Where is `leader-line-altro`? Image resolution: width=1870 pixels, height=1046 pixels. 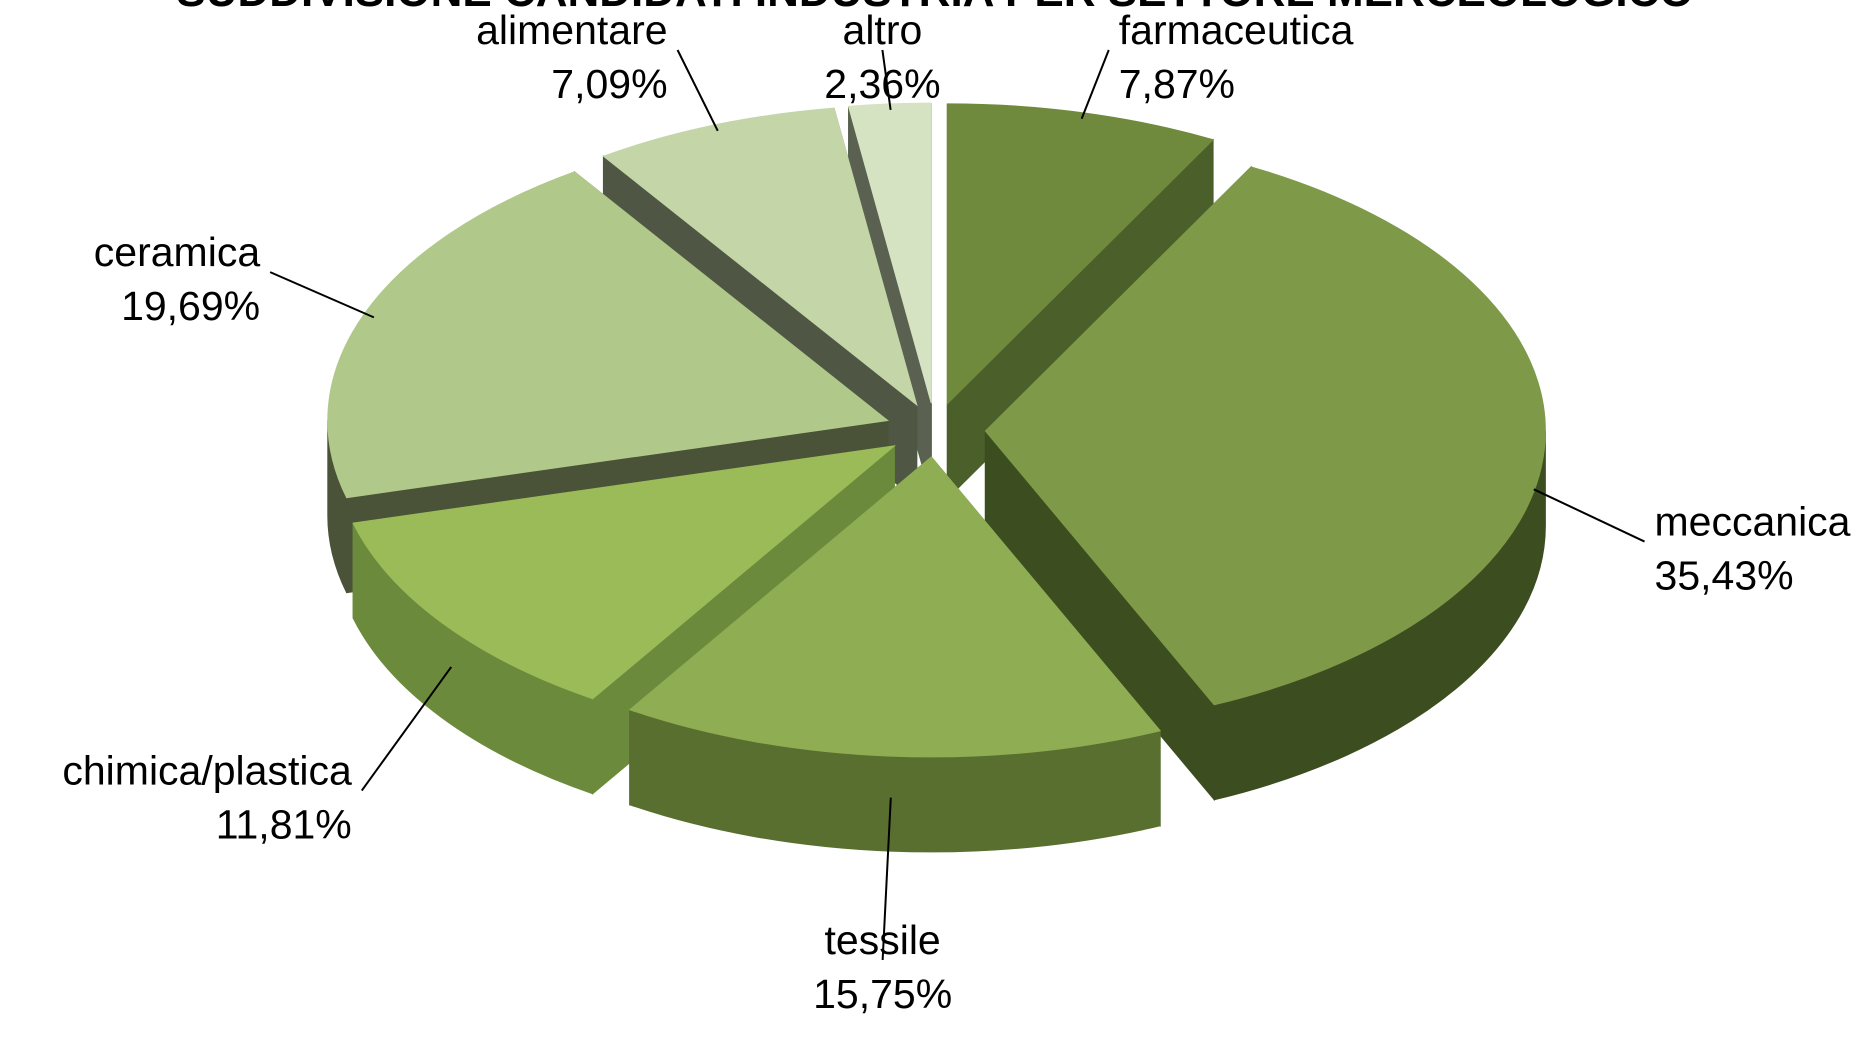 leader-line-altro is located at coordinates (886, 80).